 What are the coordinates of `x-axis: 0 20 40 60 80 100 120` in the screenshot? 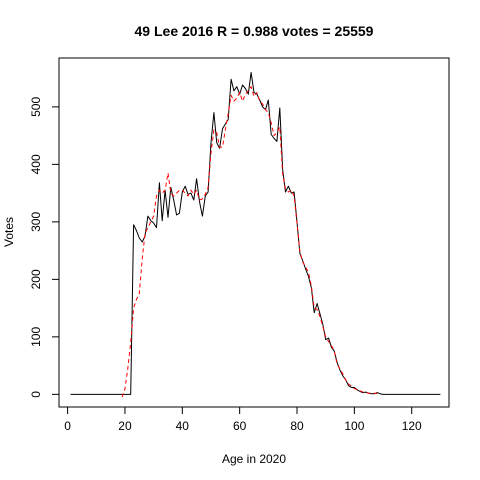 It's located at (243, 419).